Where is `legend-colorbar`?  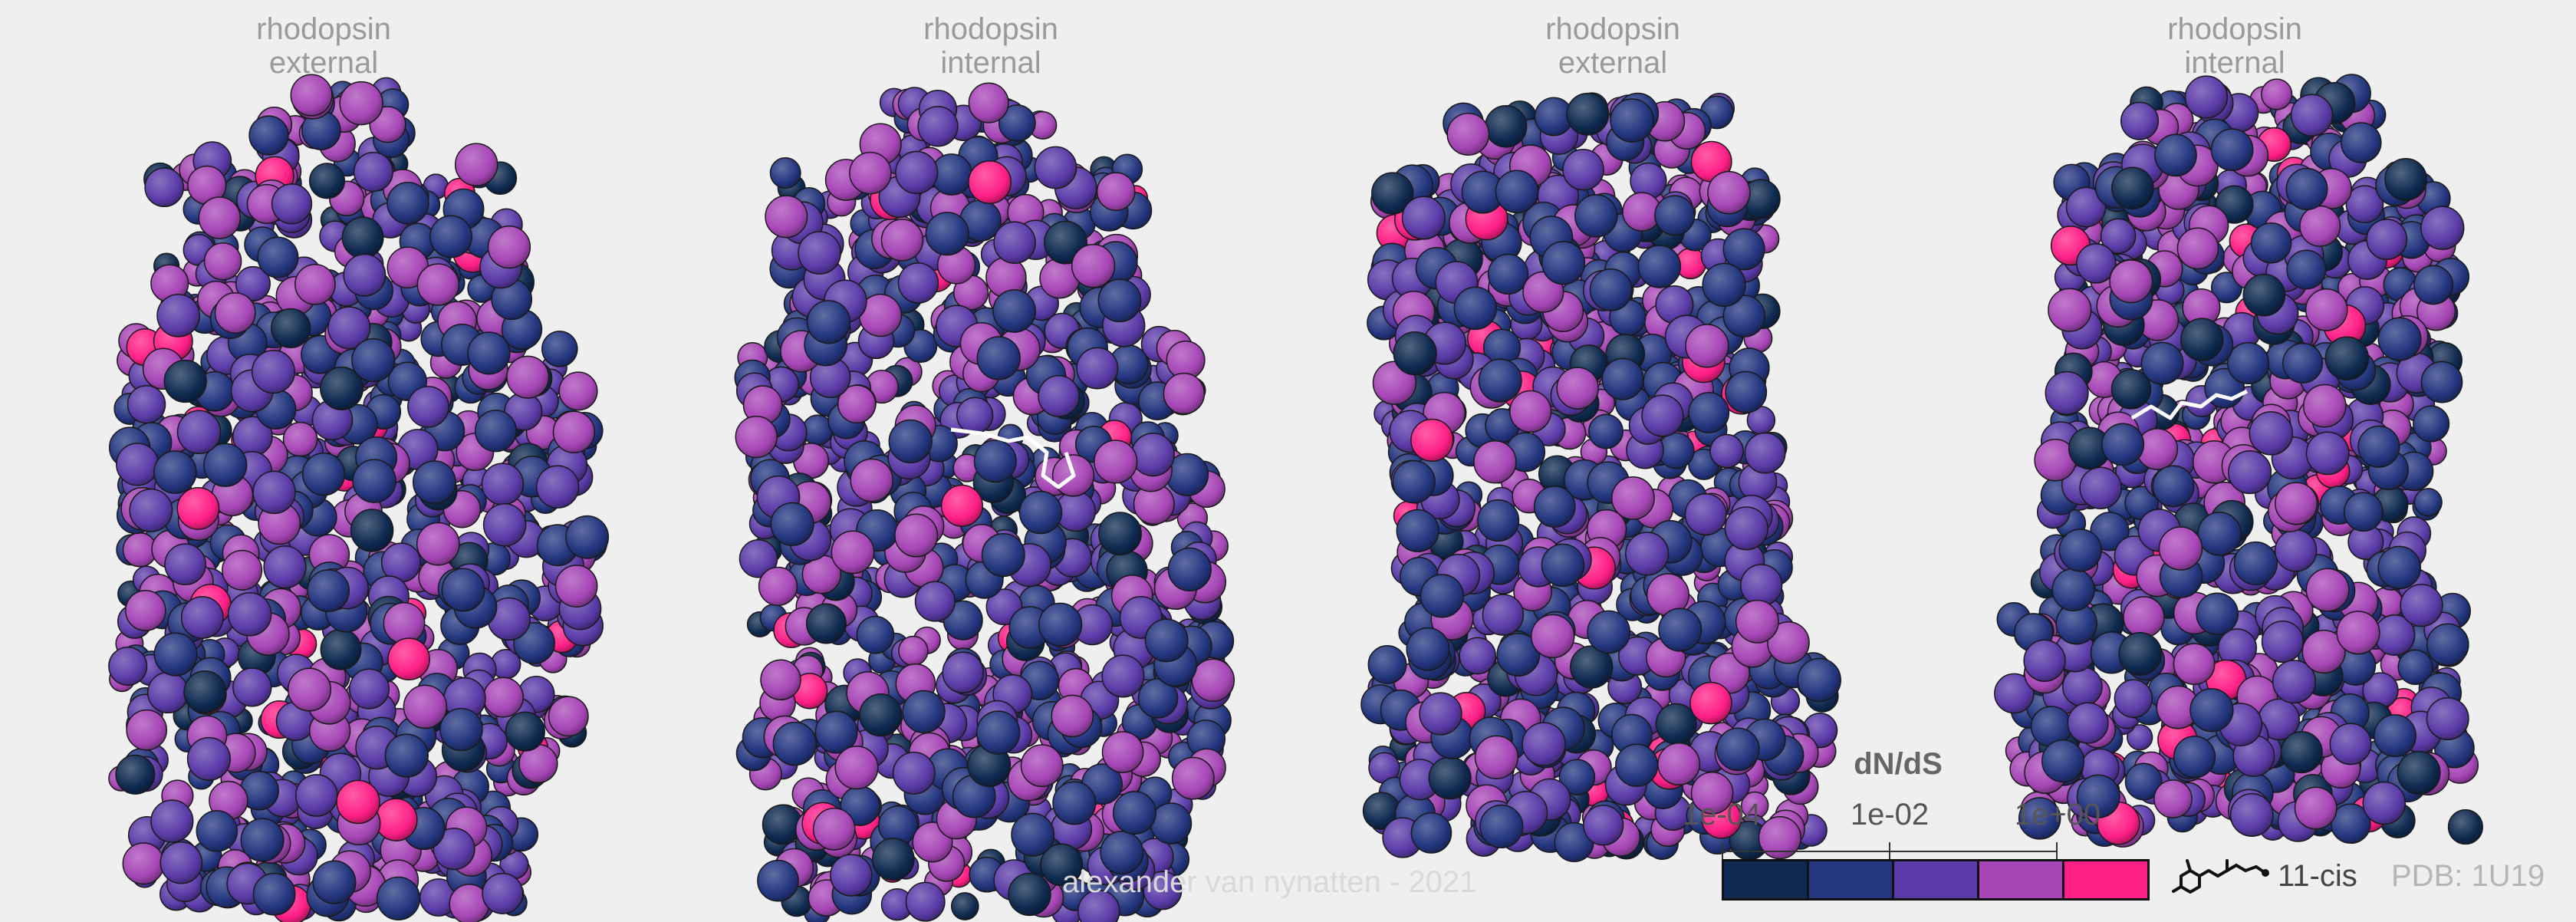
legend-colorbar is located at coordinates (1936, 880).